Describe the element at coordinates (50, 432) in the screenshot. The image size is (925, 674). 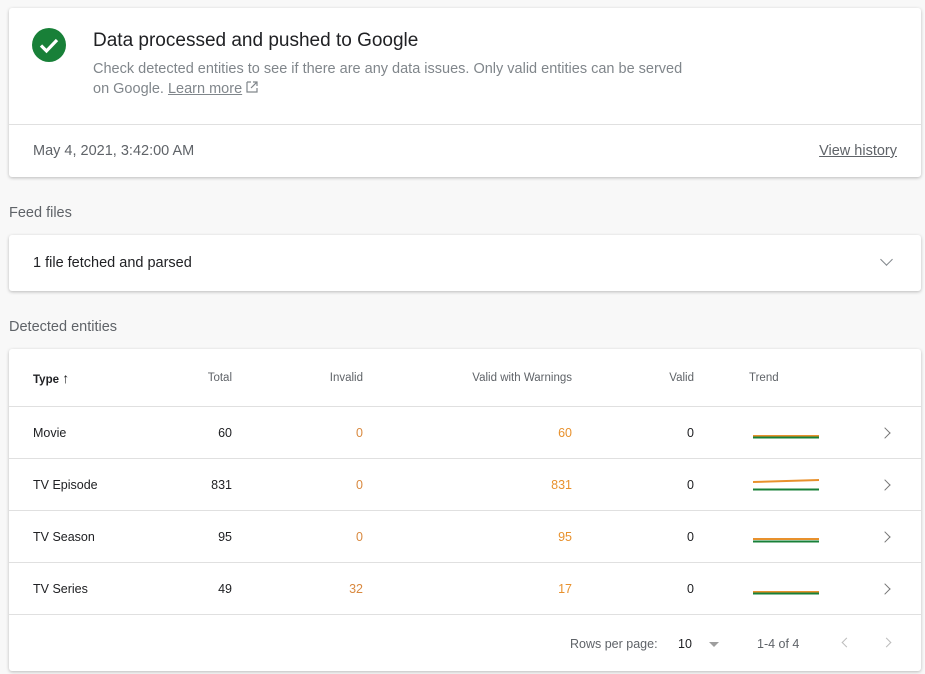
I see `cell-type: Movie` at that location.